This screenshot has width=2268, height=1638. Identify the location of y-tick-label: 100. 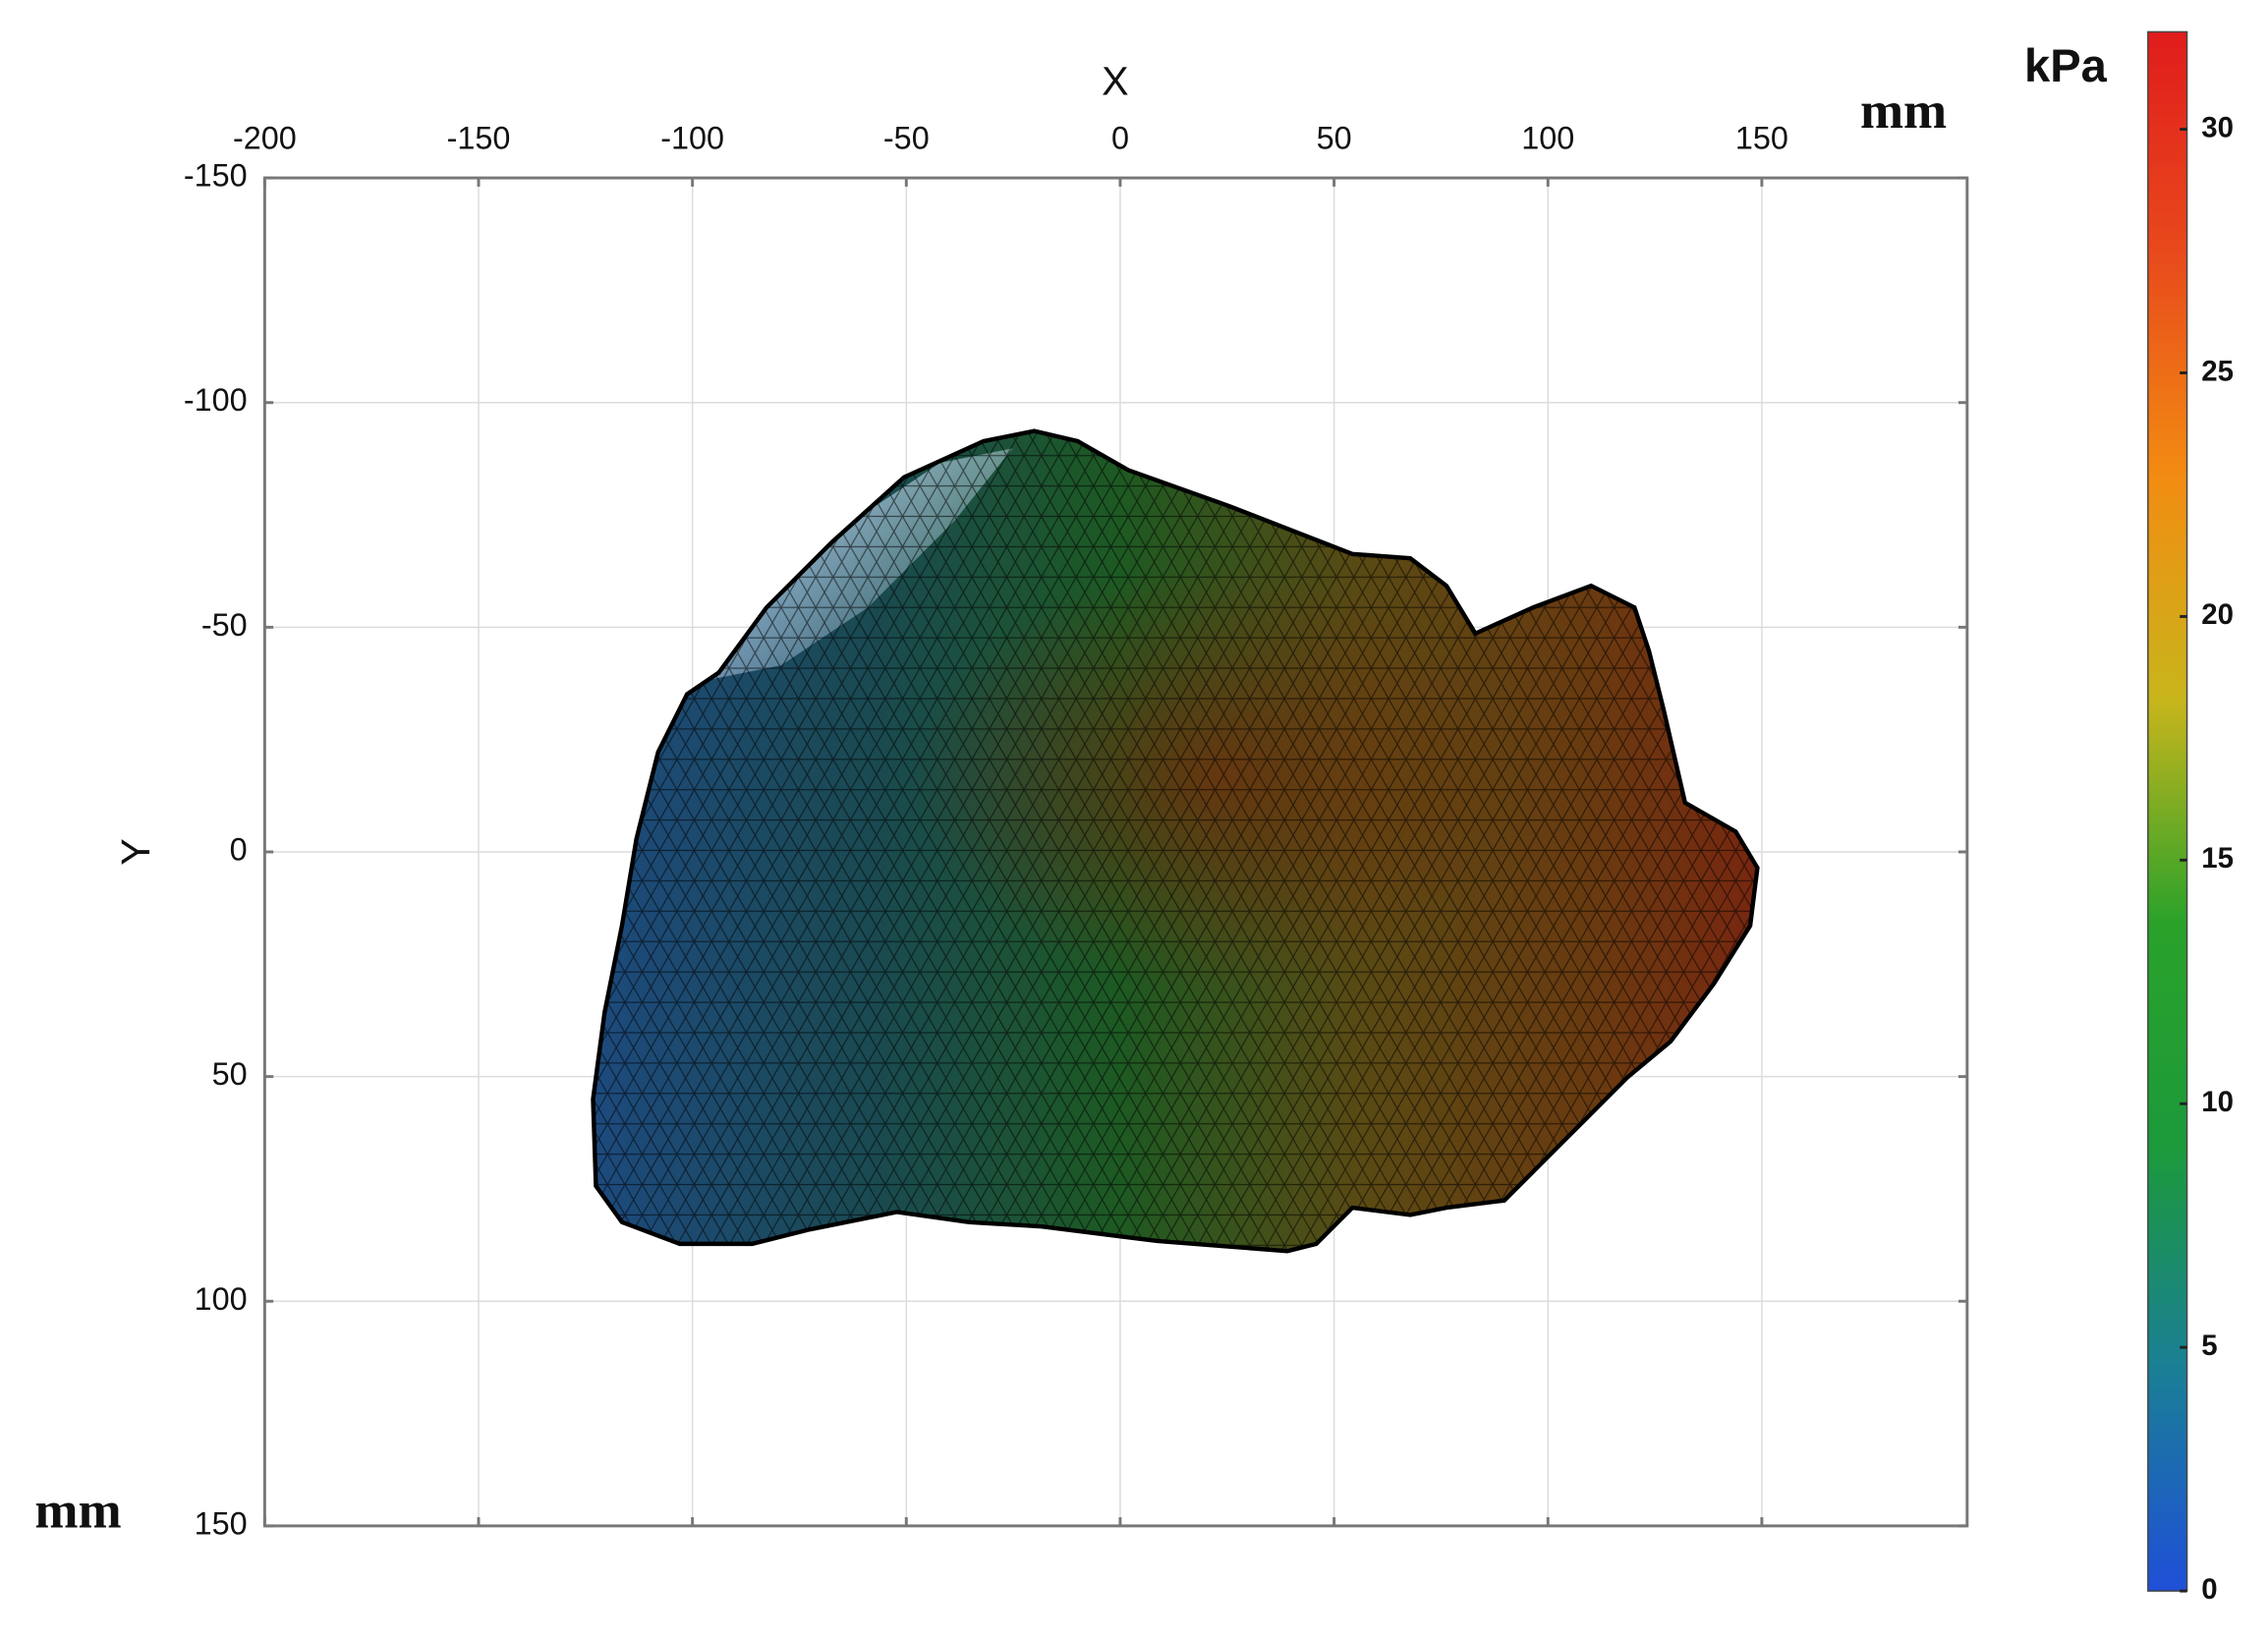
(222, 1299).